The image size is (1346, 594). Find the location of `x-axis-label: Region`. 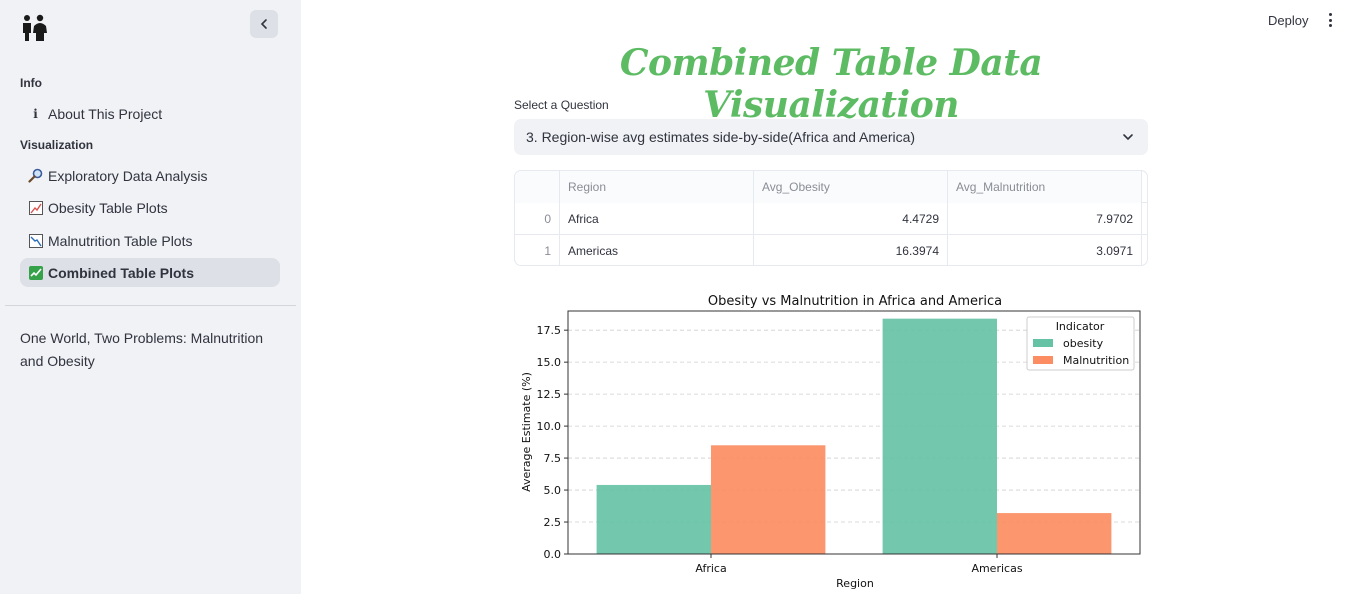

x-axis-label: Region is located at coordinates (855, 583).